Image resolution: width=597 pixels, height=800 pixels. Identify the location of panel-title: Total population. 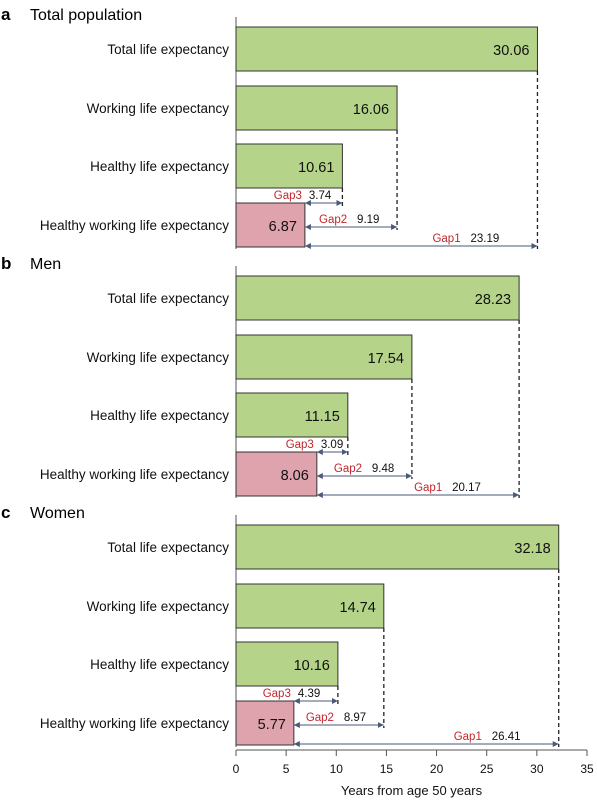
(86, 15).